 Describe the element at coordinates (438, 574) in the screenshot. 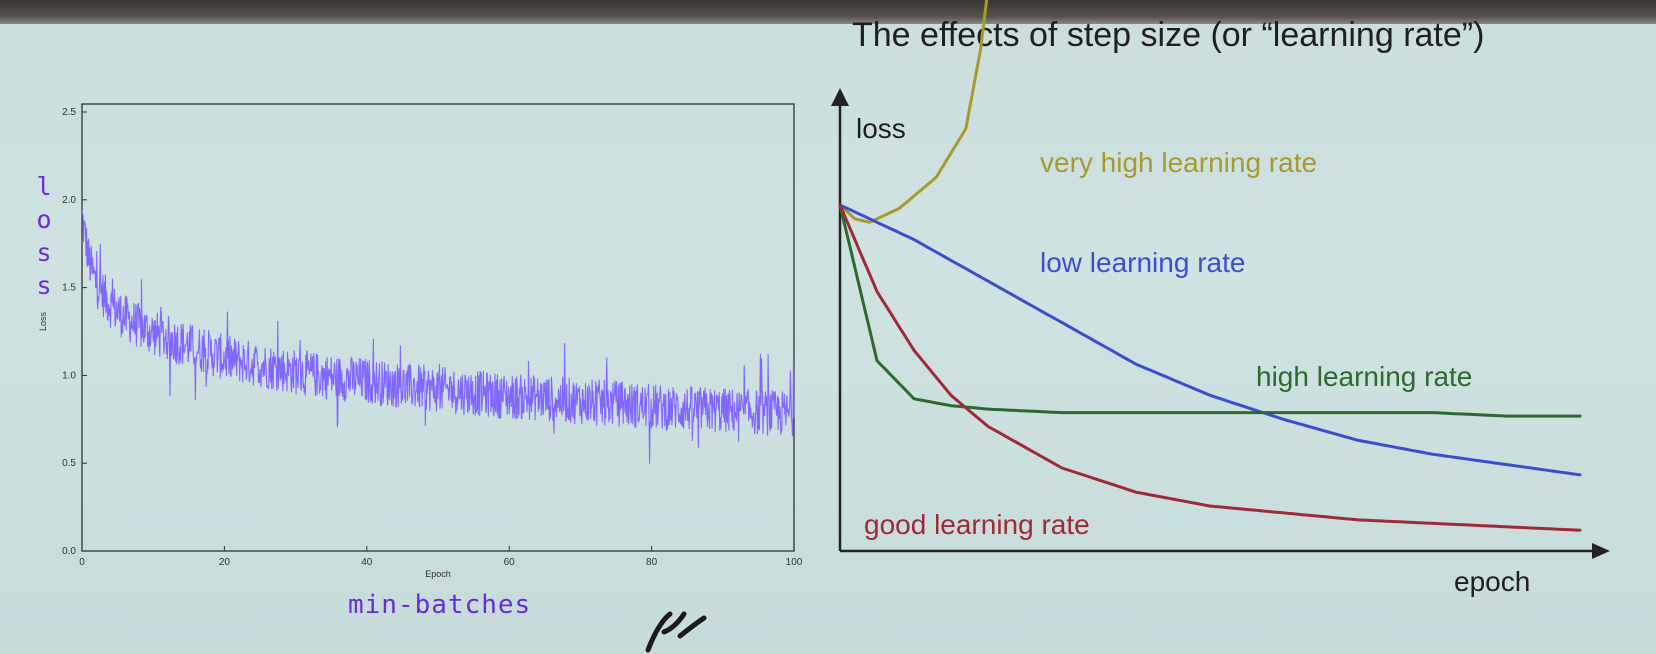

I see `x-axis-label: Epoch` at that location.